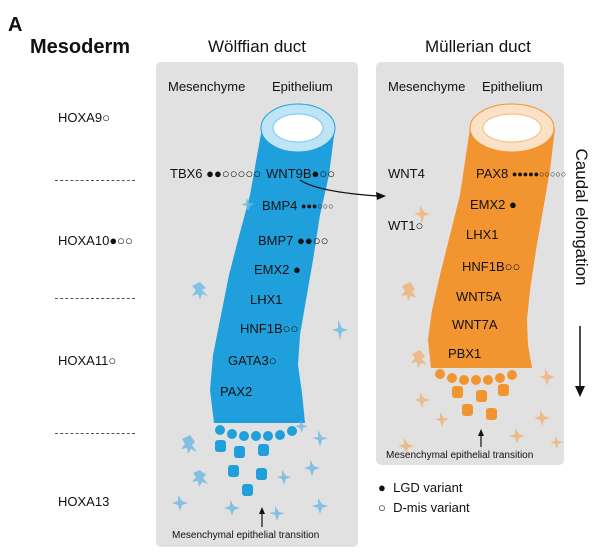  What do you see at coordinates (581, 217) in the screenshot?
I see `caudal-elongation-label: Caudal elongation` at bounding box center [581, 217].